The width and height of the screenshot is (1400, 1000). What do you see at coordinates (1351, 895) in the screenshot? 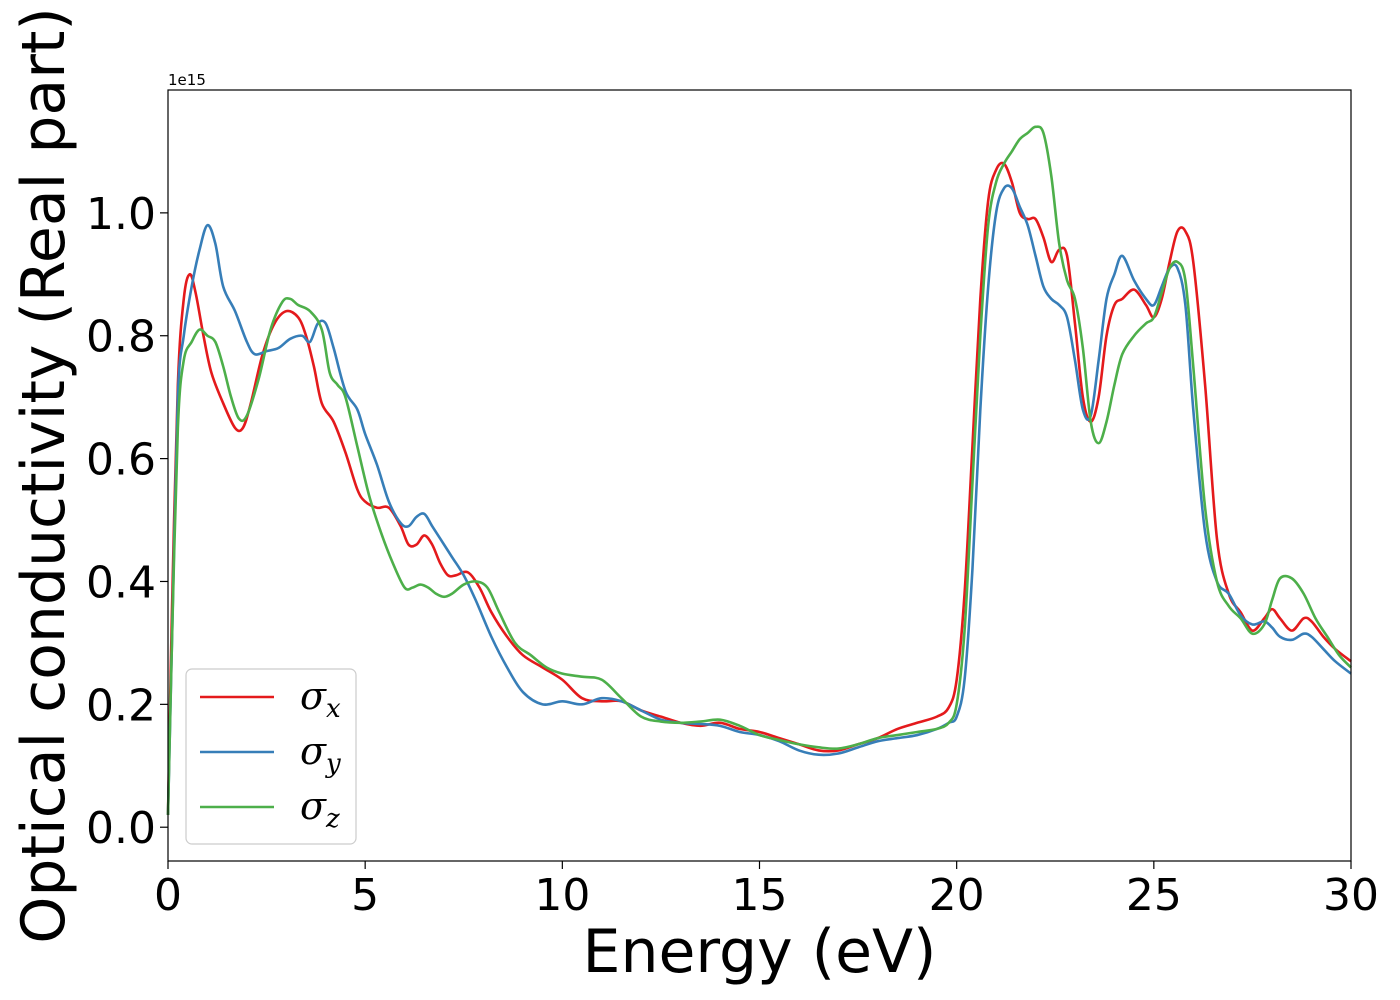
I see `x-tick-label: 30` at bounding box center [1351, 895].